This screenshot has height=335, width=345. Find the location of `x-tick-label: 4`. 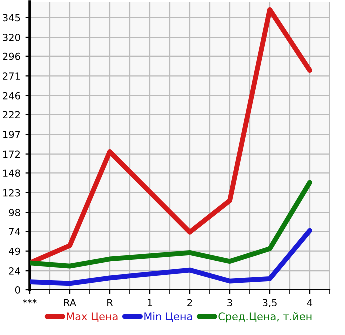

x-tick-label: 4 is located at coordinates (310, 302).